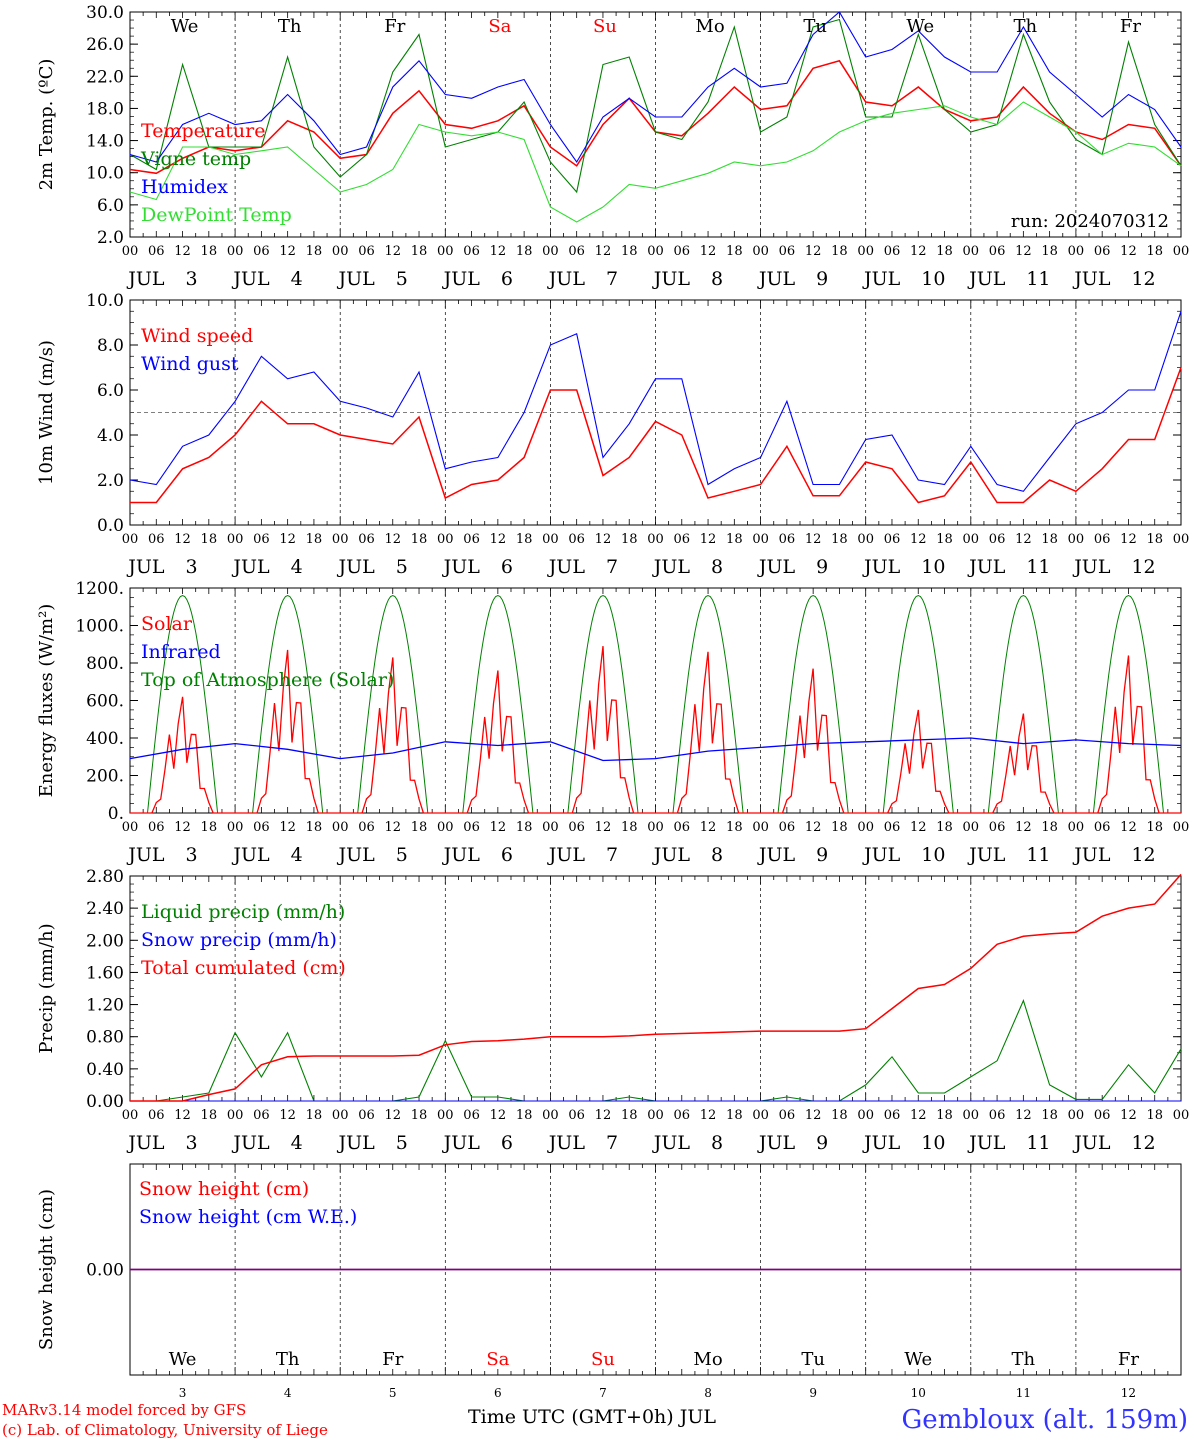 Image resolution: width=1194 pixels, height=1440 pixels. Describe the element at coordinates (815, 26) in the screenshot. I see `weekday-label: Tu` at that location.